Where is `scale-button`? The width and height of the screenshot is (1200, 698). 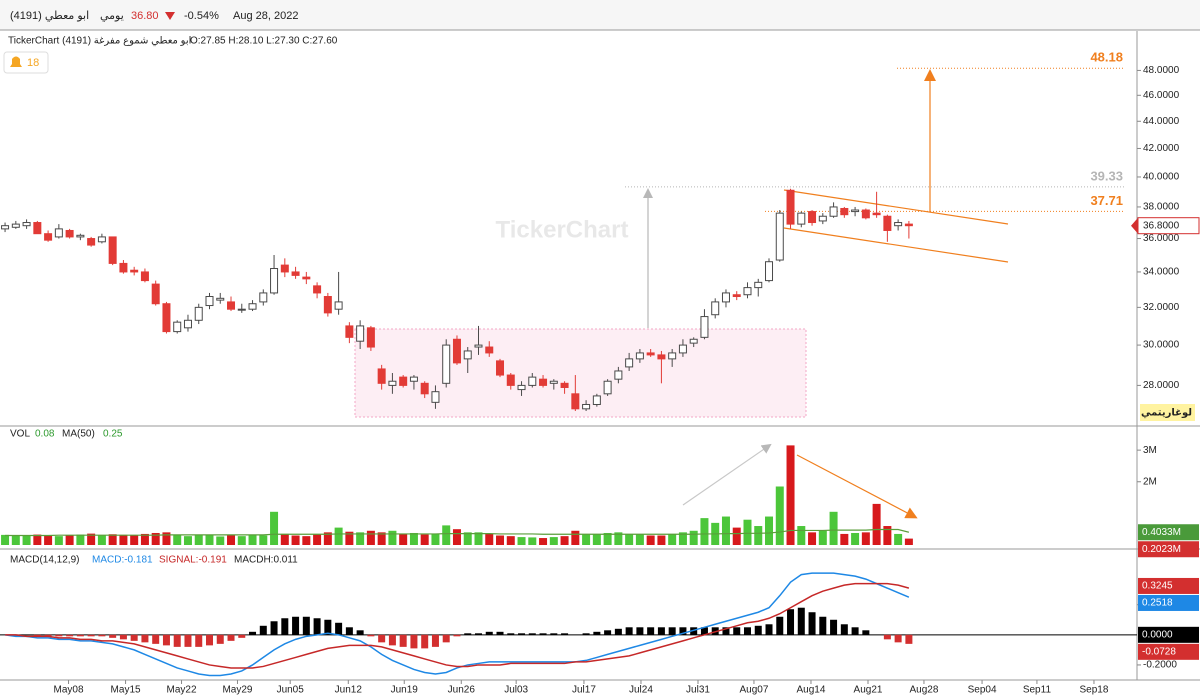
scale-button is located at coordinates (1167, 412).